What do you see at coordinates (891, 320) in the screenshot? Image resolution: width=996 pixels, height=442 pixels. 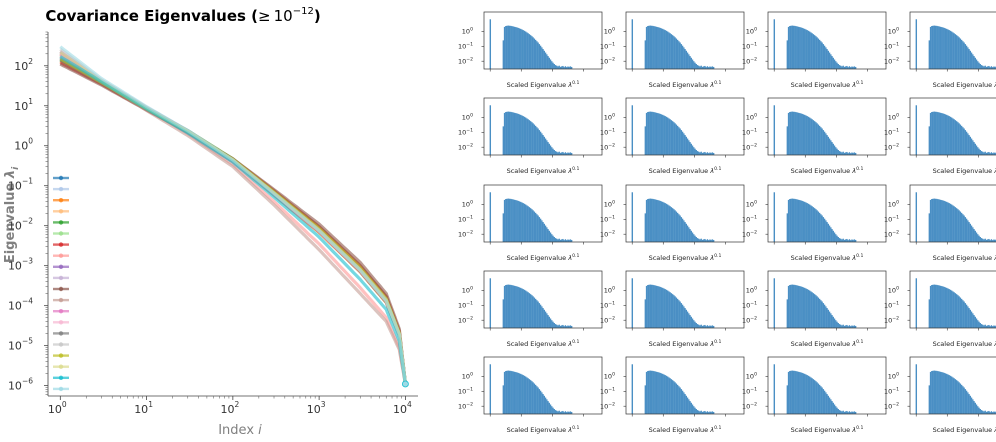 I see `panel-y-tick-label: 10⁻²` at bounding box center [891, 320].